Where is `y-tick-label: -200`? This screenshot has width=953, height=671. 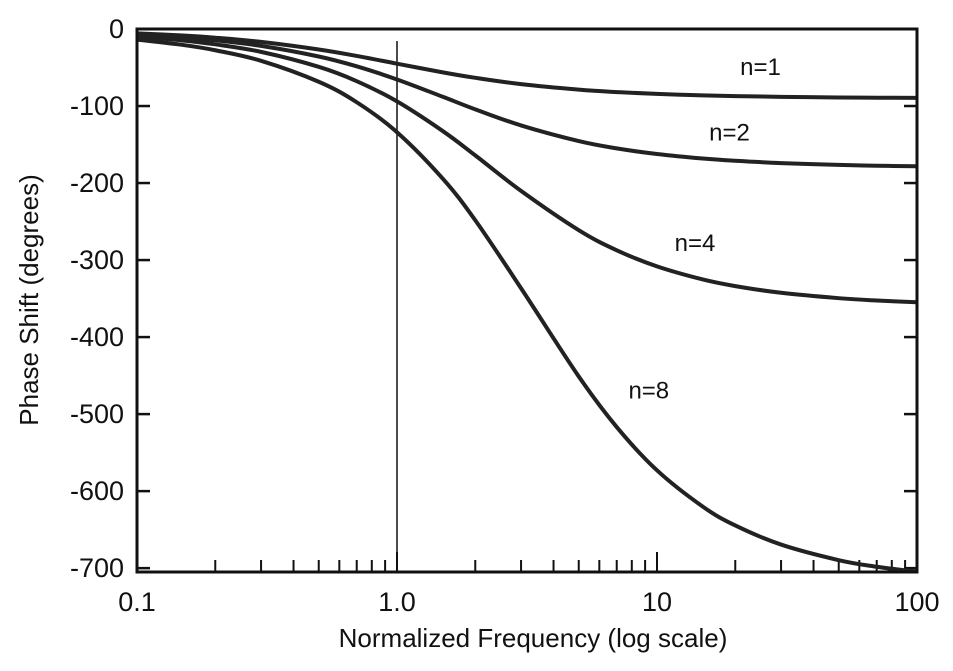
y-tick-label: -200 is located at coordinates (97, 183).